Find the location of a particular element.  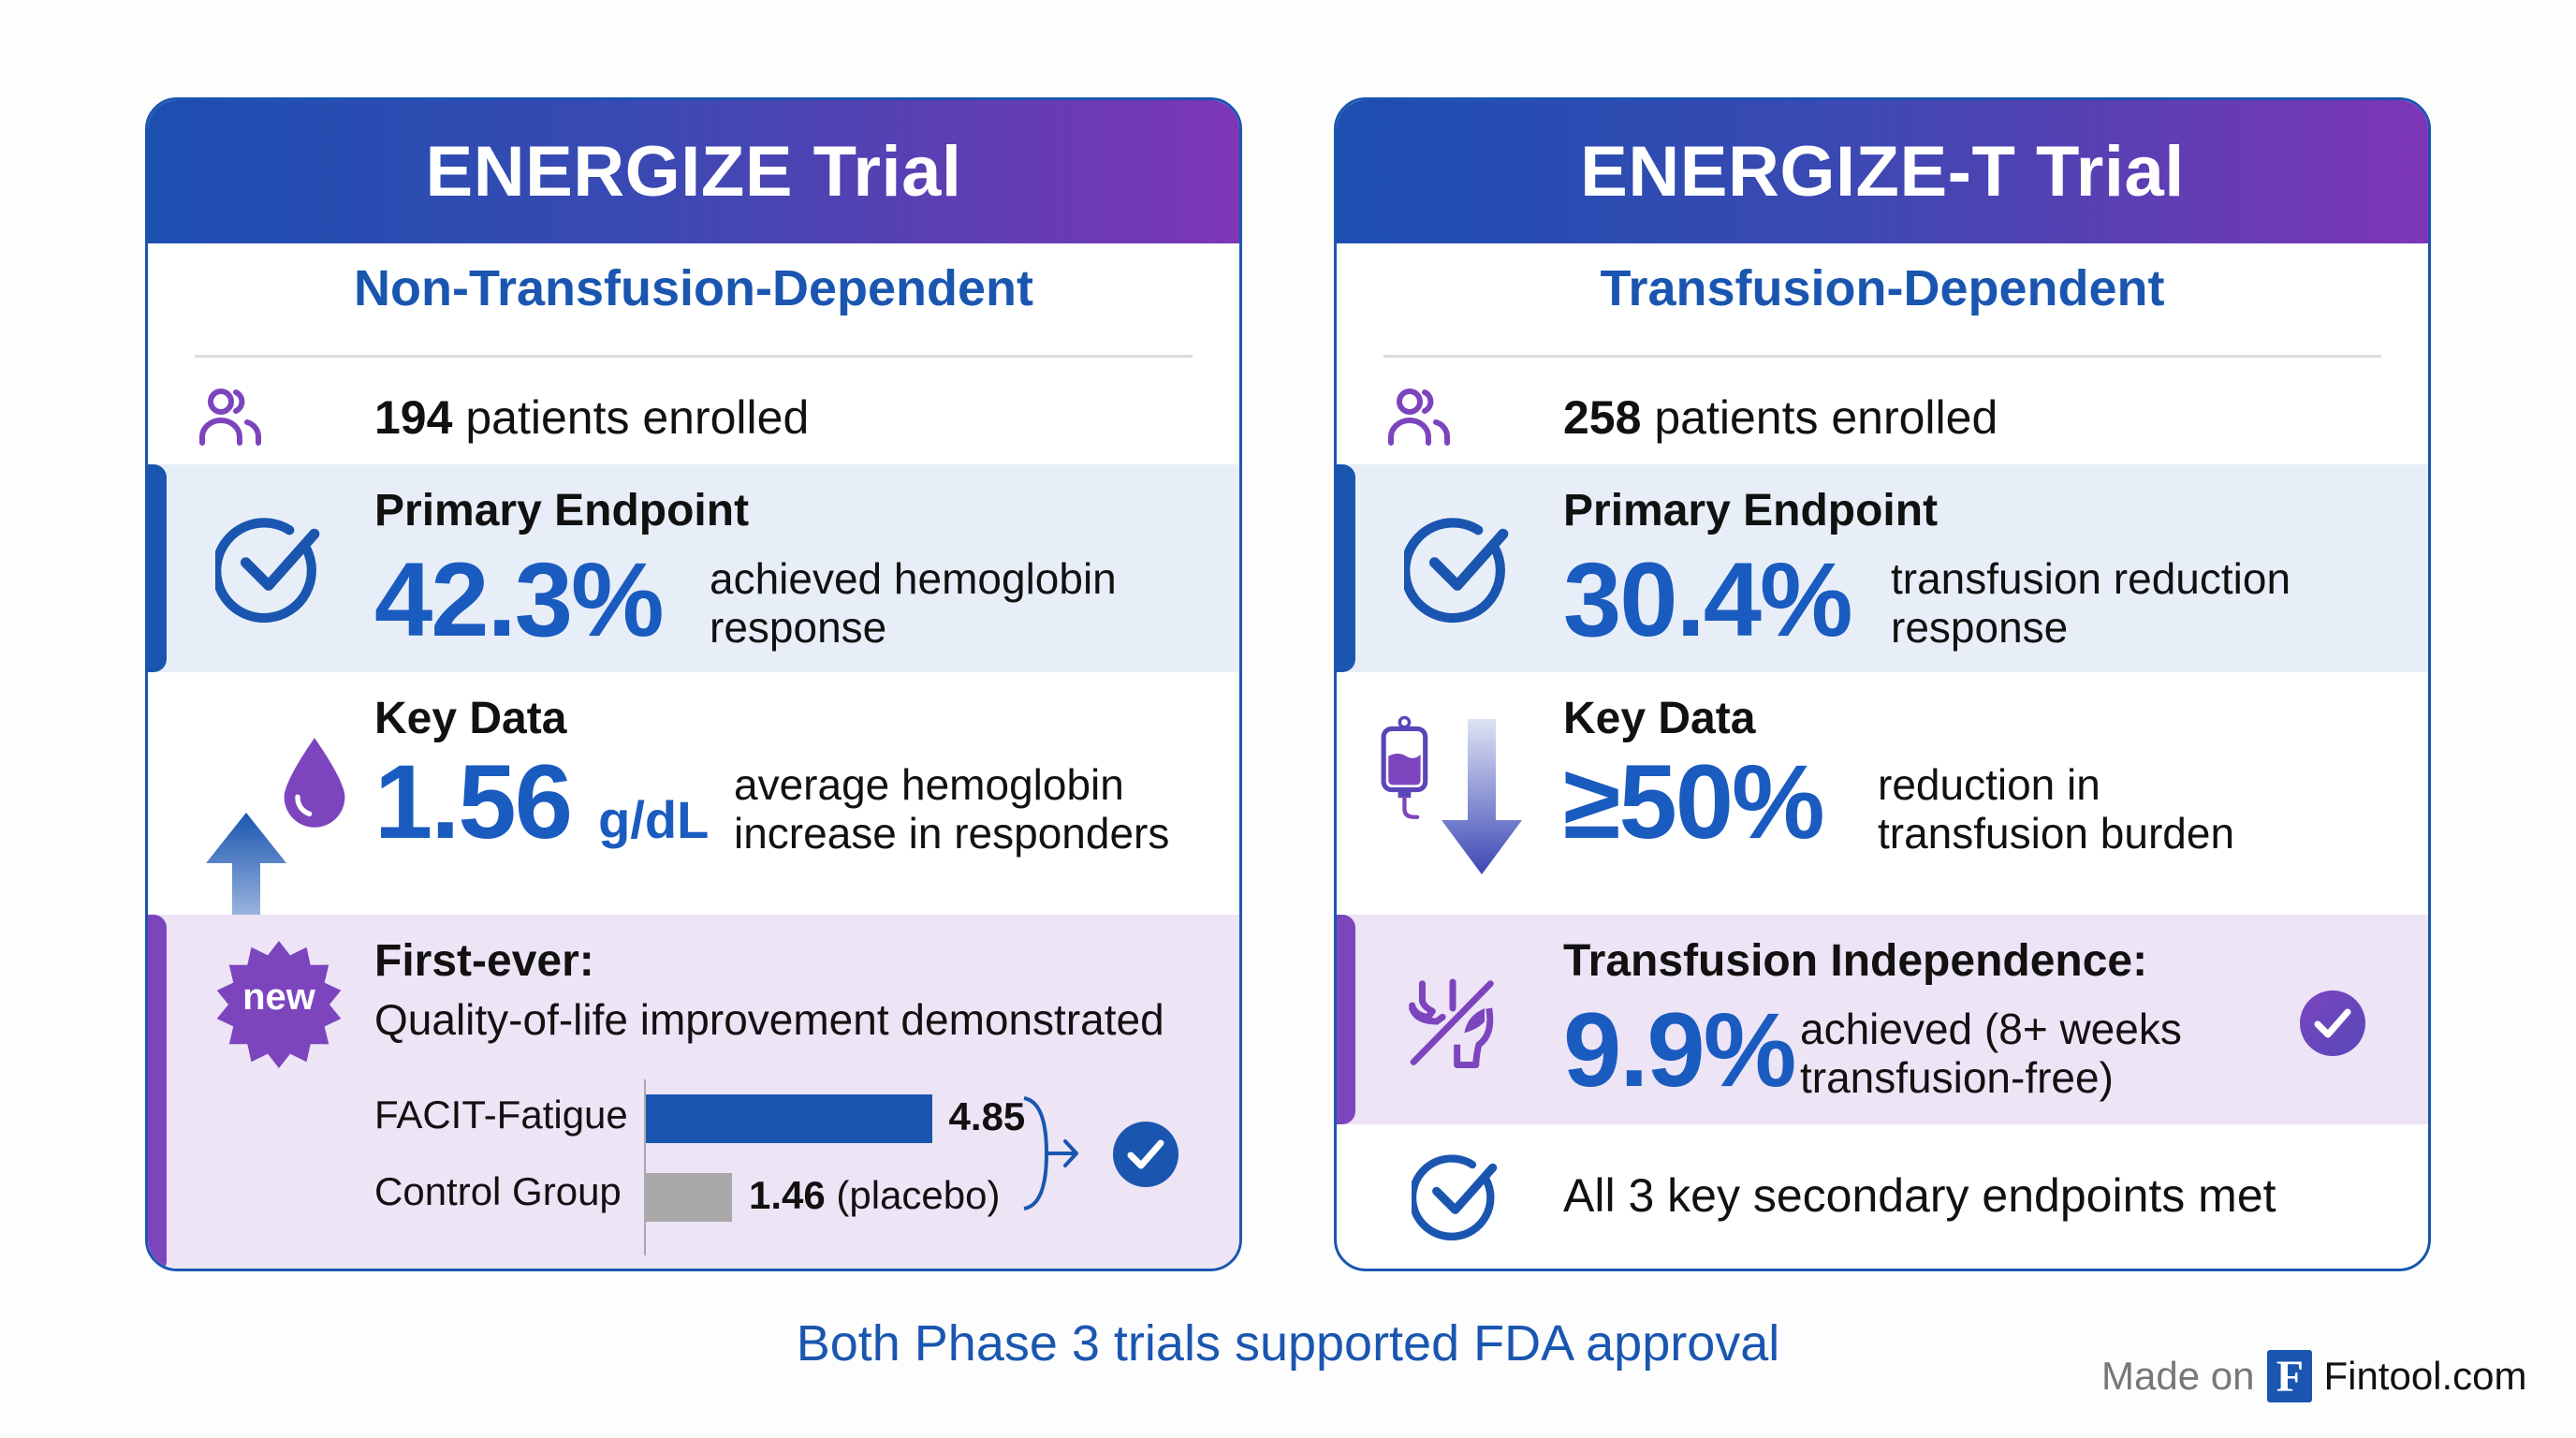

fintool-link: Fintool.com is located at coordinates (2425, 1376).